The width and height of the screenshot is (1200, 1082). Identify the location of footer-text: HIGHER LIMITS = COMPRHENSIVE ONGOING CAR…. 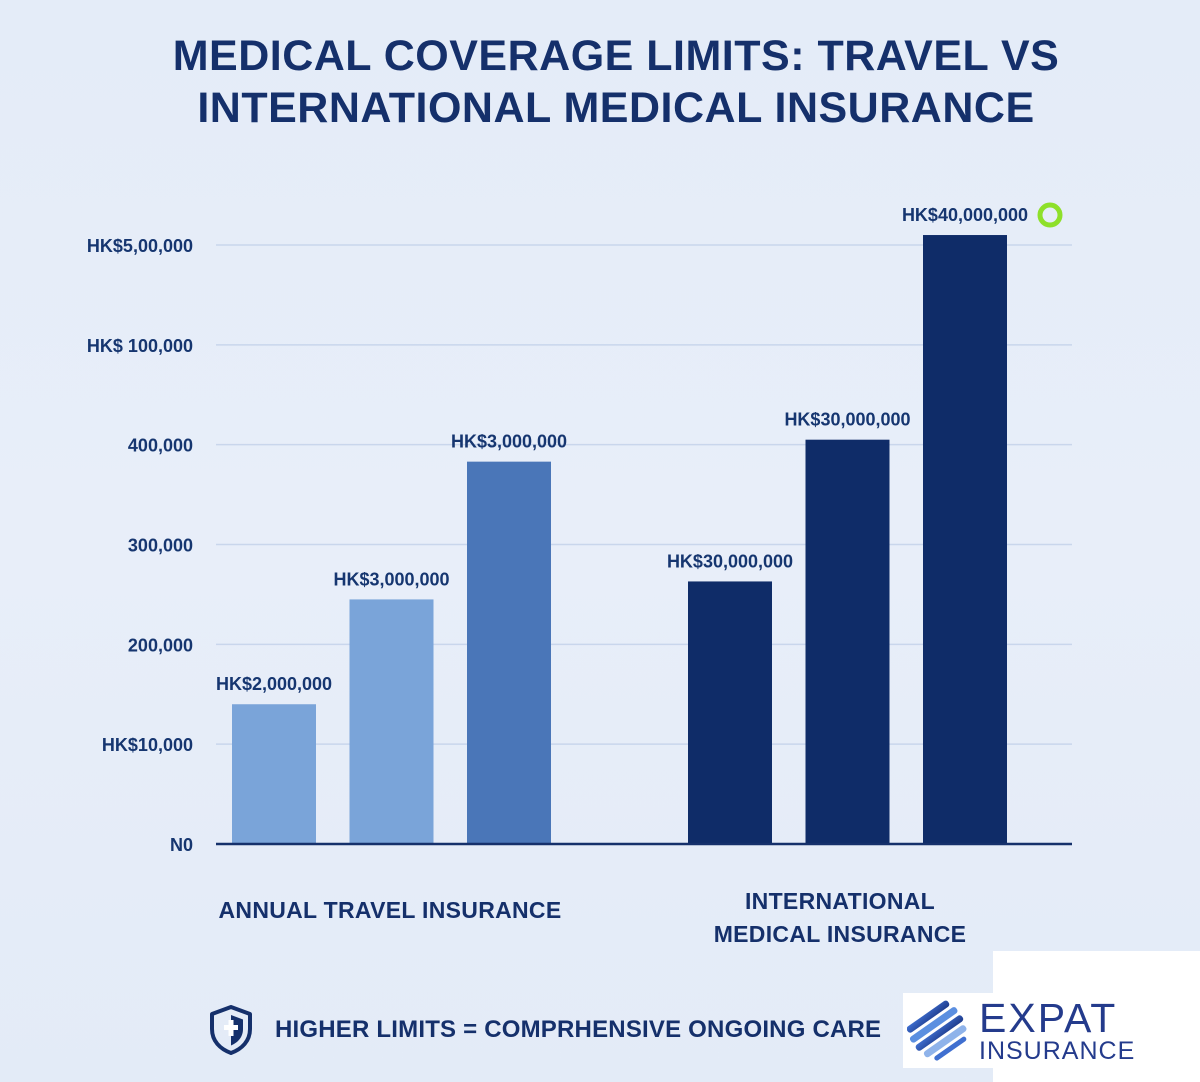
(578, 1029).